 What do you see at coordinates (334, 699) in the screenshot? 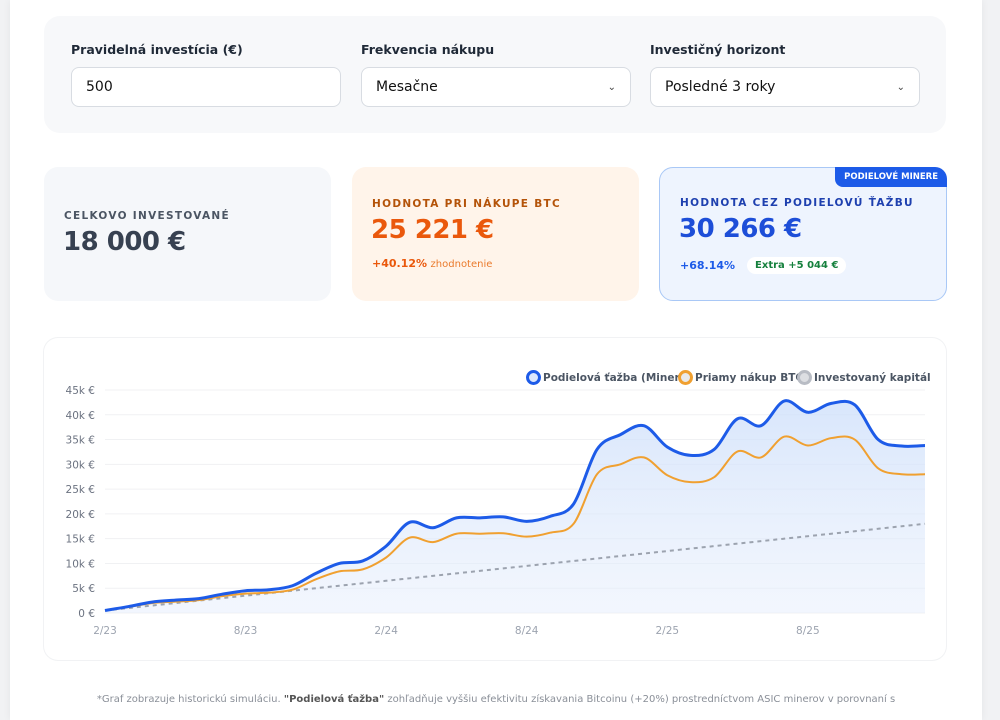
I see `footnote-bold: "Podielová ťažba"` at bounding box center [334, 699].